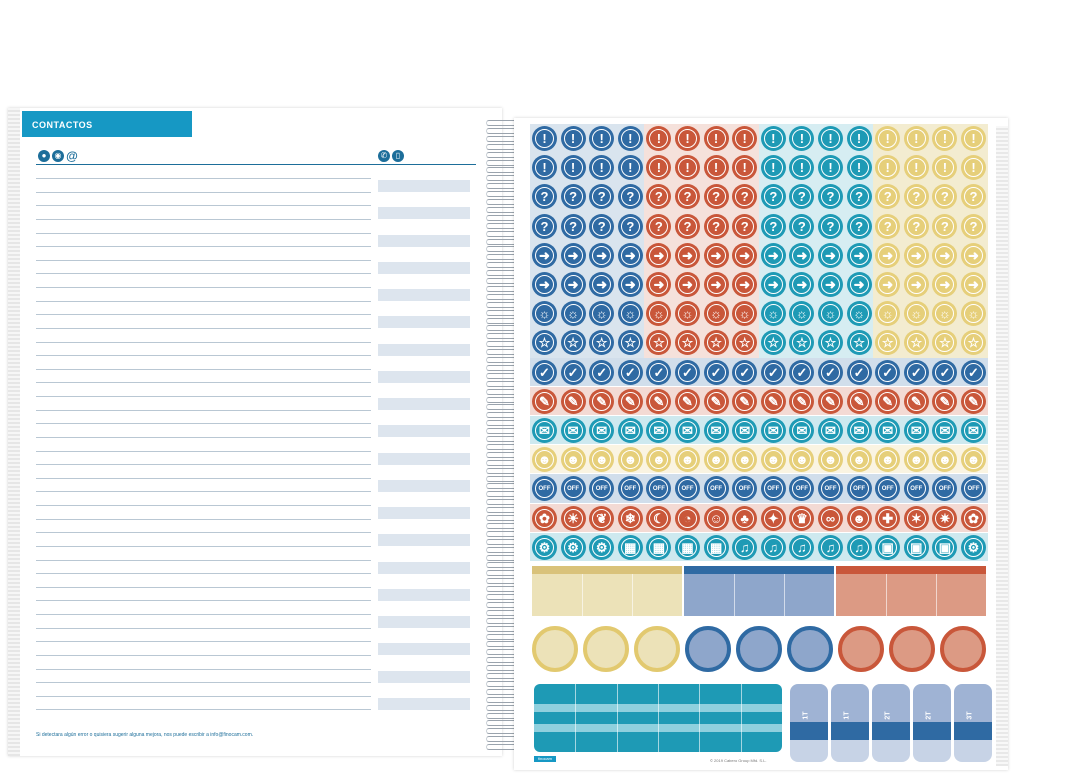 The width and height of the screenshot is (1080, 773). What do you see at coordinates (945, 547) in the screenshot?
I see `activity-icon: ▣` at bounding box center [945, 547].